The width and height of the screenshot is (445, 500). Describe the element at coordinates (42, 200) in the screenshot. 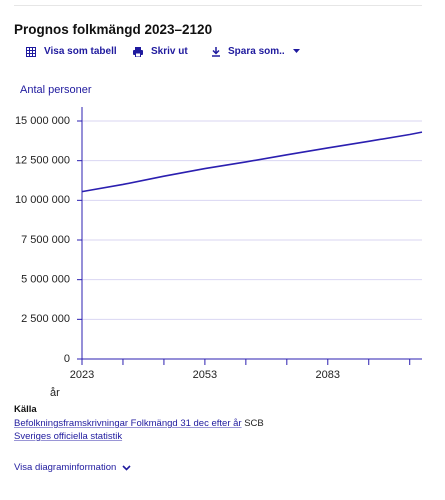

I see `y-tick-label: 10 000 000` at that location.